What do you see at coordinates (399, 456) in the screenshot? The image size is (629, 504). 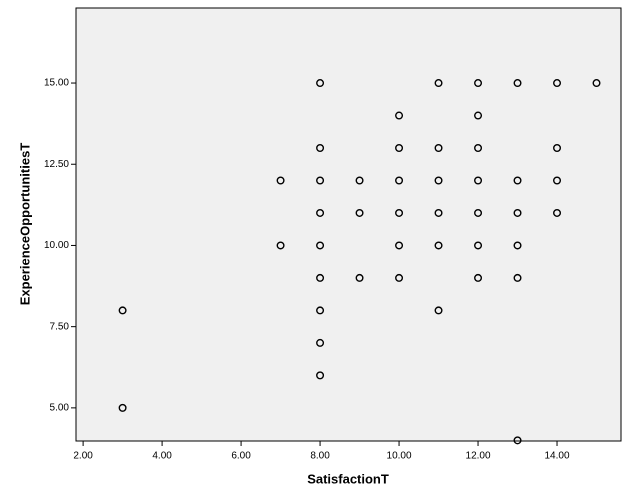 I see `x-tick-label: 10.00` at bounding box center [399, 456].